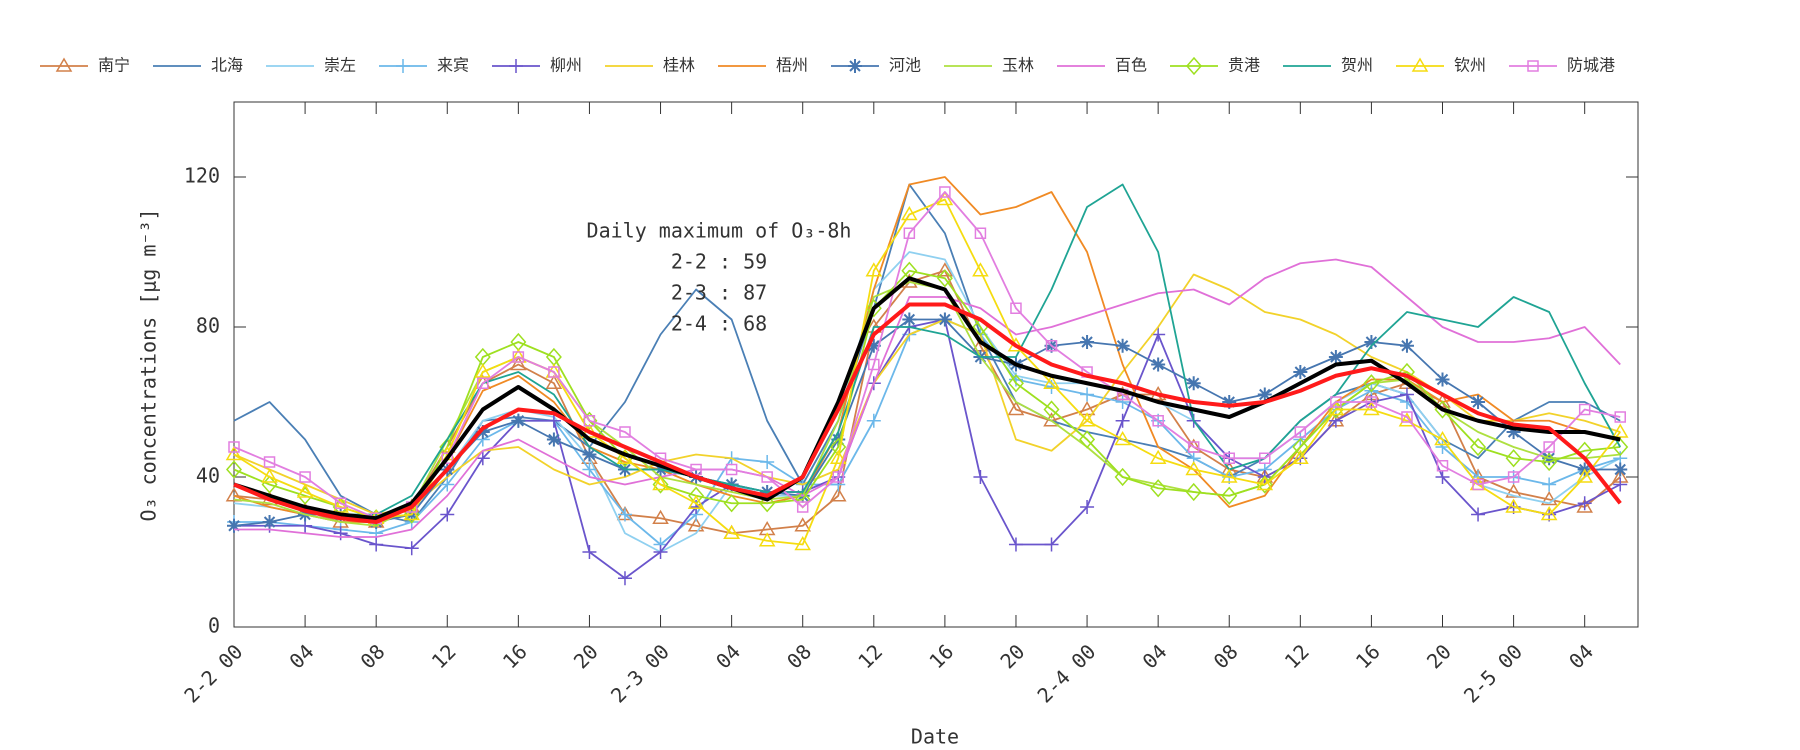 The height and width of the screenshot is (750, 1800). I want to click on legend-label: 百色, so click(1131, 65).